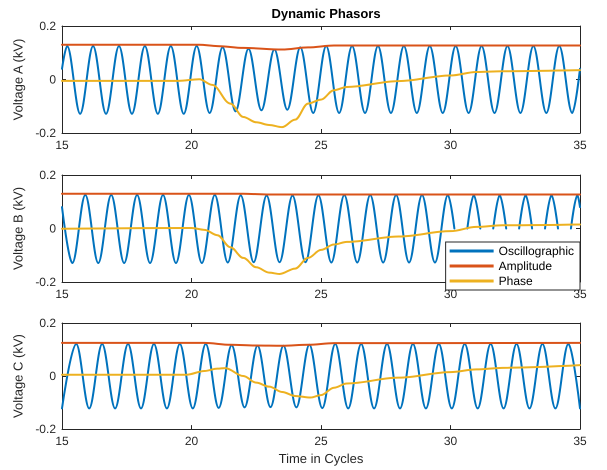 The width and height of the screenshot is (607, 470). I want to click on legend-label: Oscillographic, so click(536, 251).